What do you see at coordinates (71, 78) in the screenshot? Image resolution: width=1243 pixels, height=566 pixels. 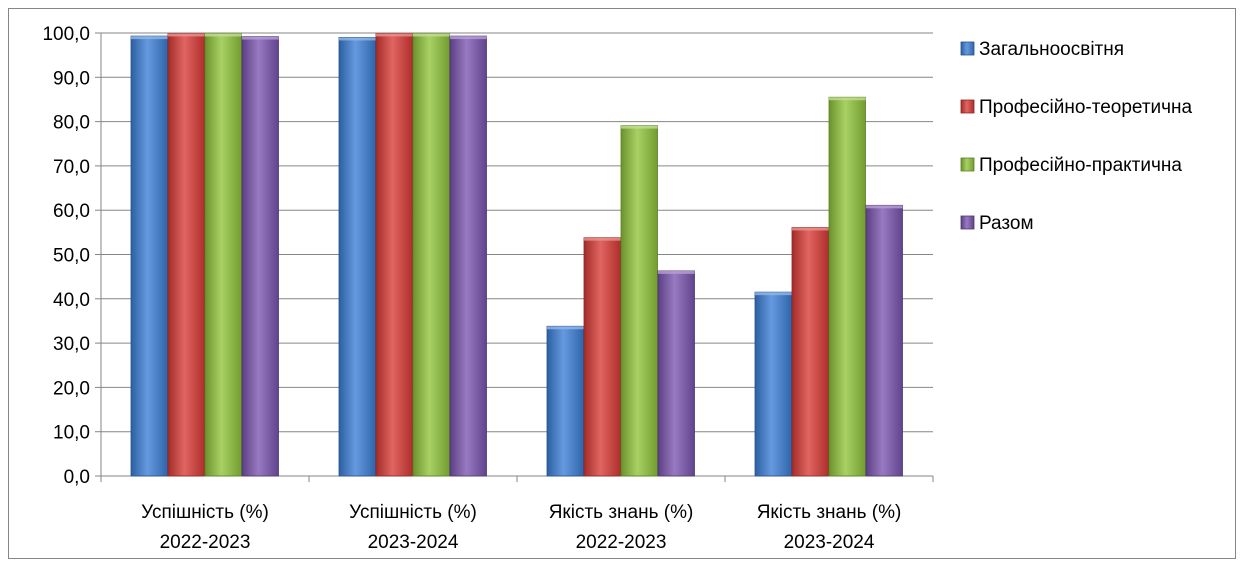 I see `y-tick-label: 90,0` at bounding box center [71, 78].